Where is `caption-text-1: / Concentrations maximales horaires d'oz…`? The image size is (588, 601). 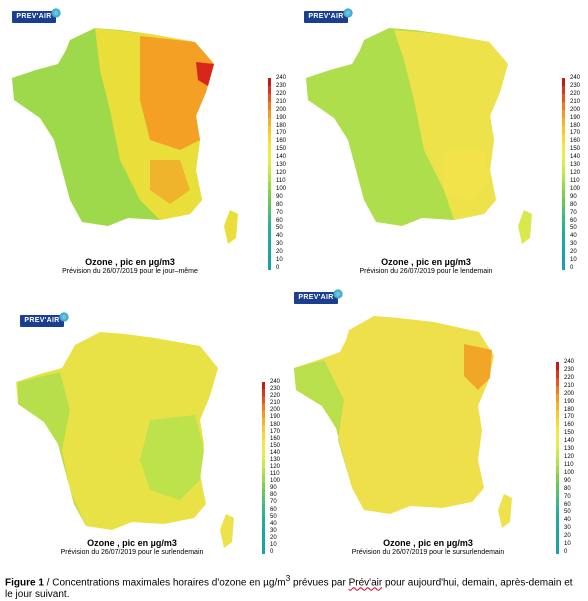 caption-text-1: / Concentrations maximales horaires d'oz… is located at coordinates (164, 583).